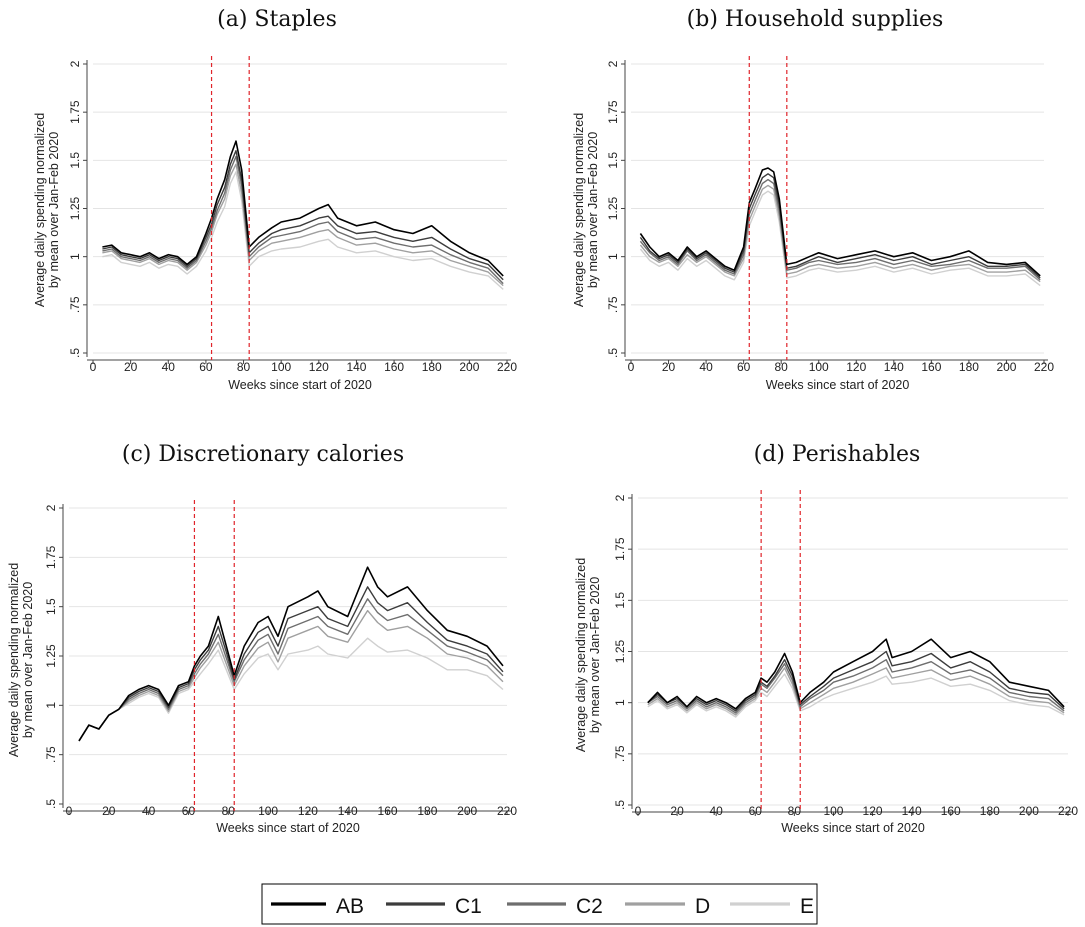  What do you see at coordinates (589, 906) in the screenshot?
I see `legend-label: C2` at bounding box center [589, 906].